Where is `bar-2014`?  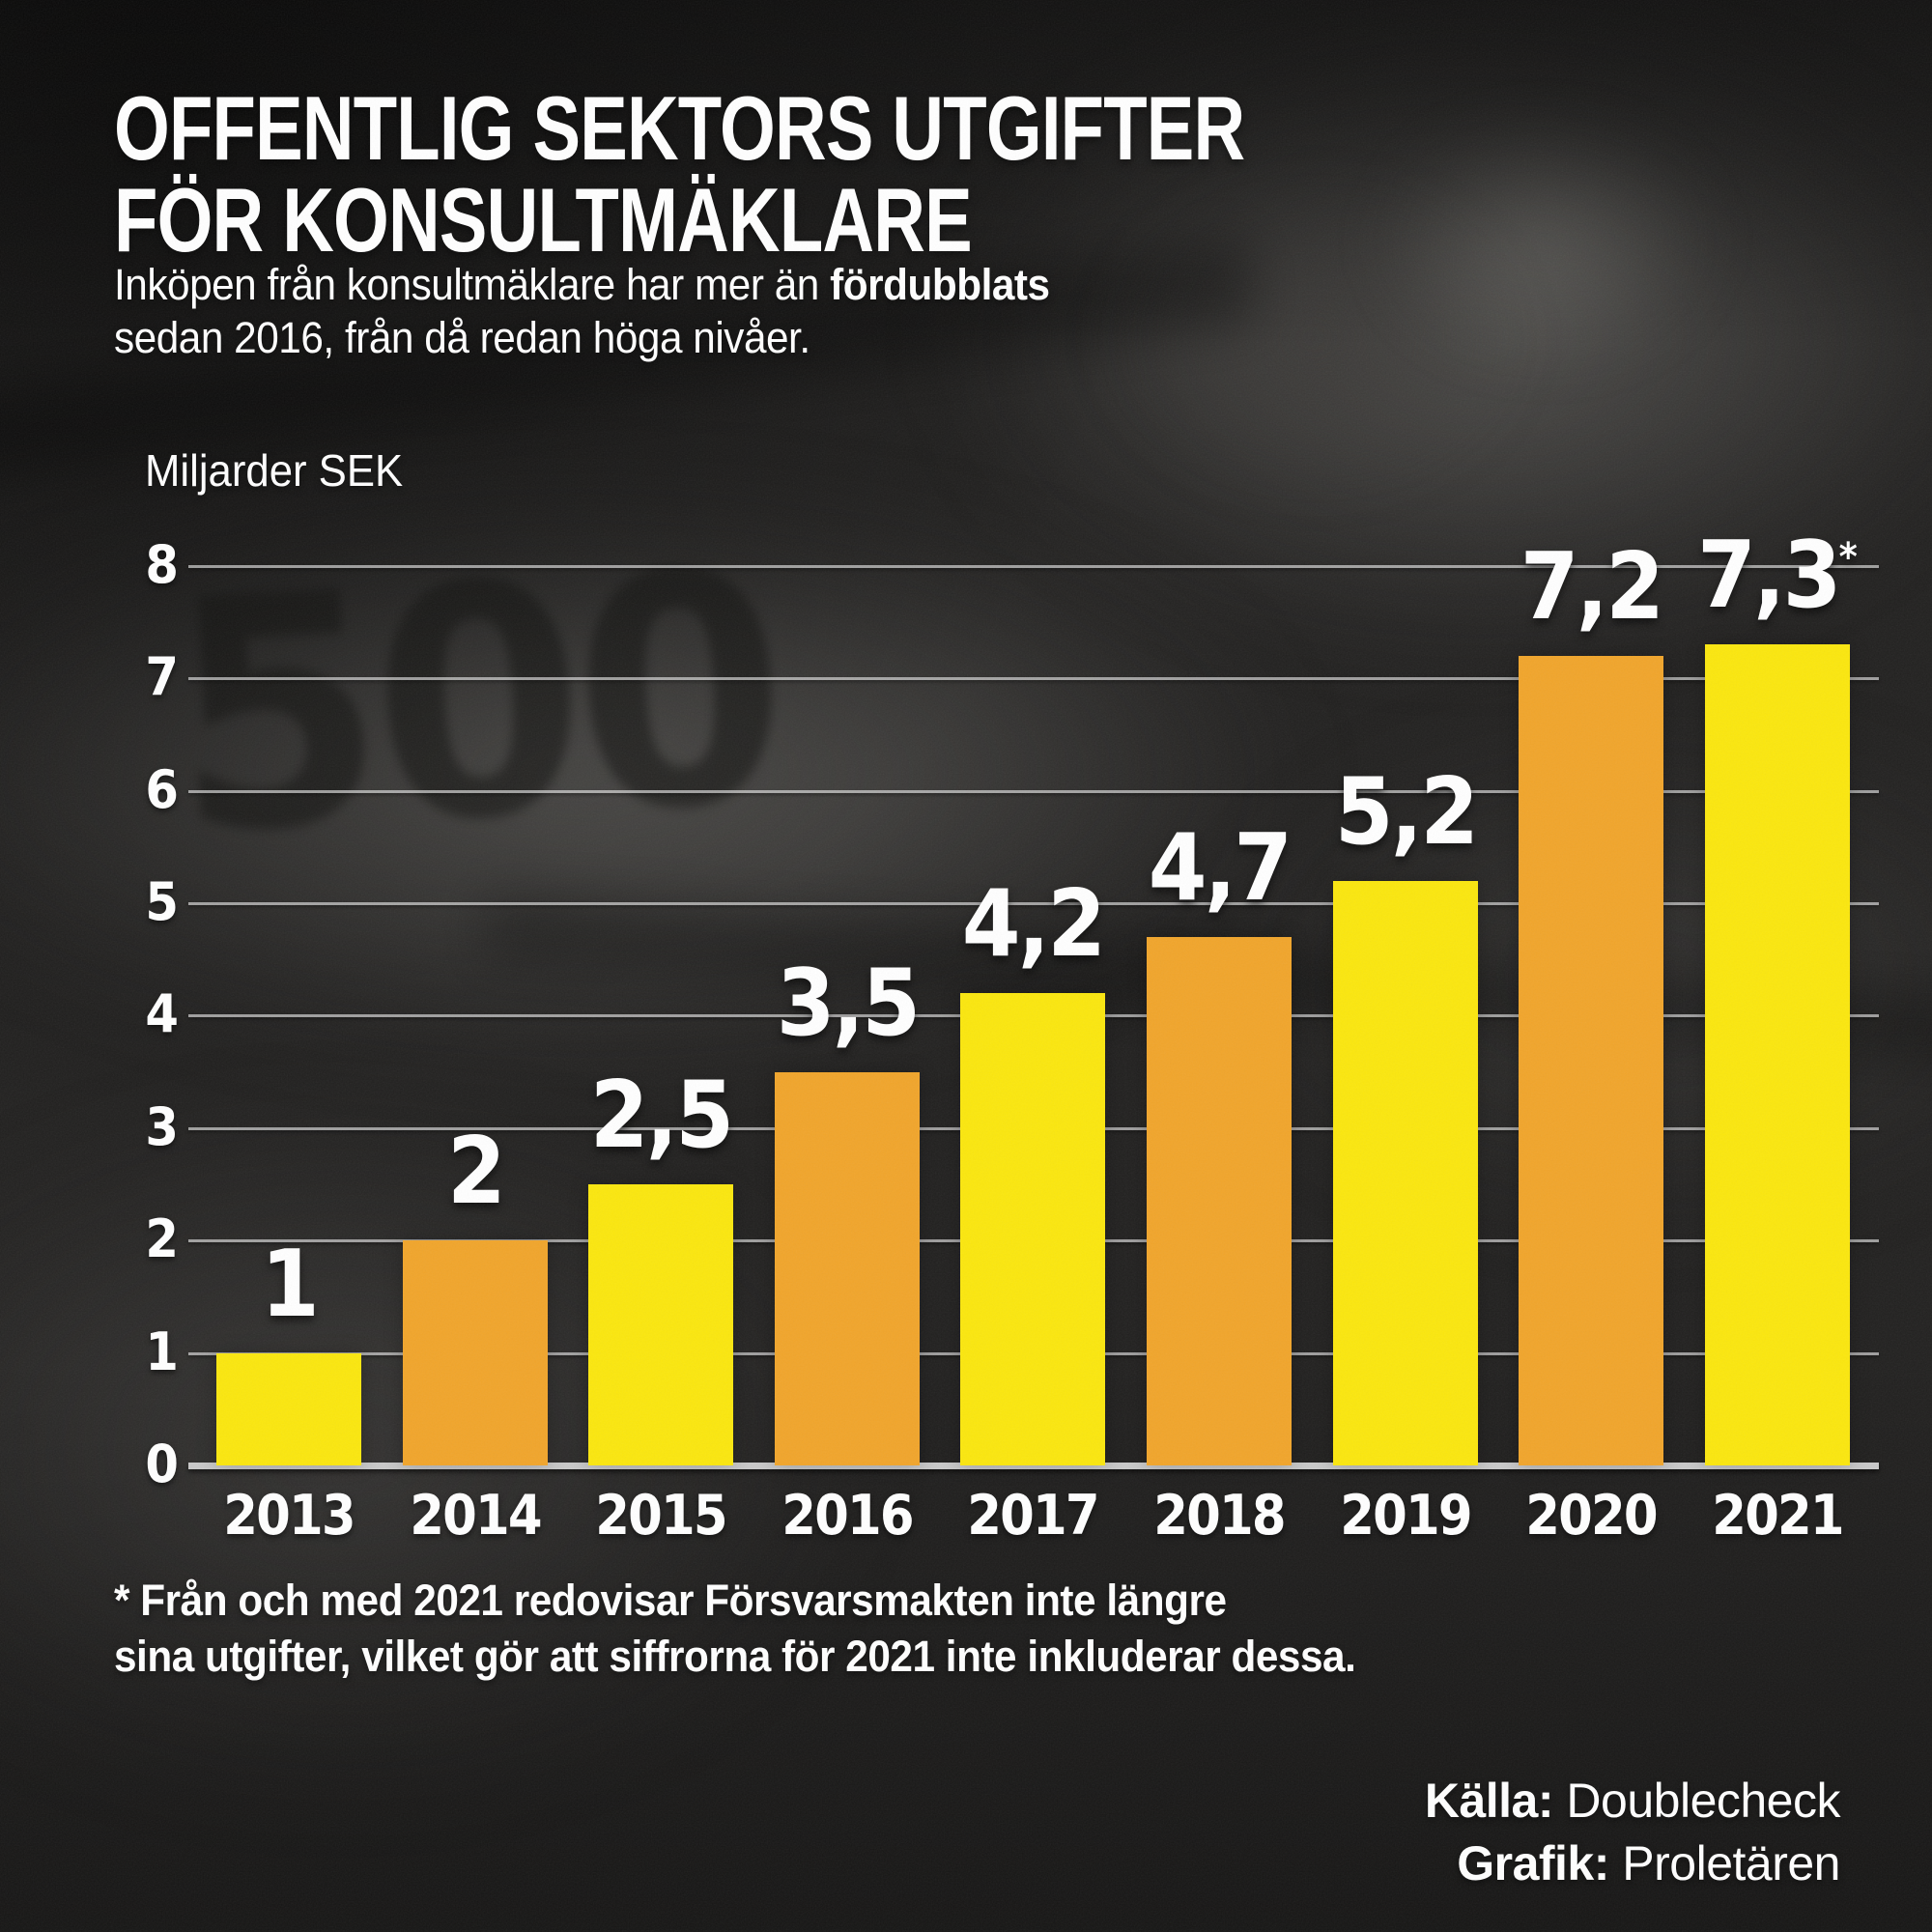 bar-2014 is located at coordinates (475, 1352).